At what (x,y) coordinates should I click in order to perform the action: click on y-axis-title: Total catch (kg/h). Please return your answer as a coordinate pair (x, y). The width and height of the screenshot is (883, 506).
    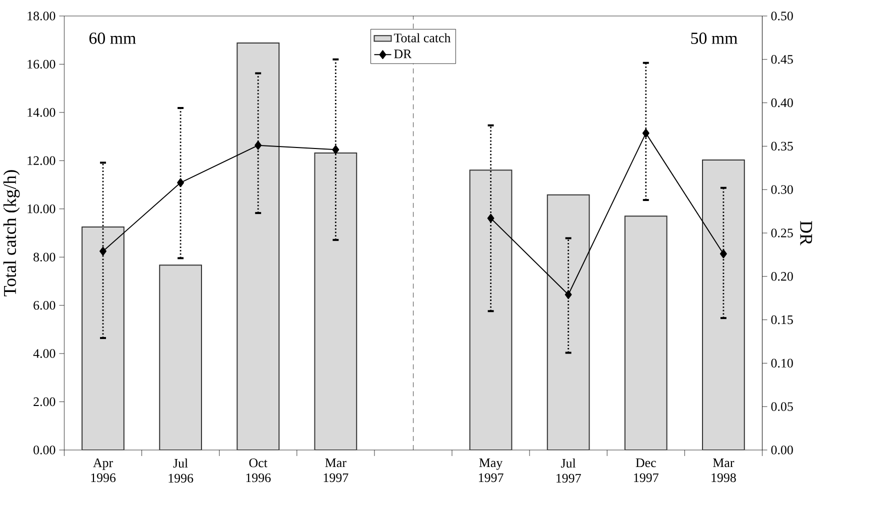
    Looking at the image, I should click on (11, 233).